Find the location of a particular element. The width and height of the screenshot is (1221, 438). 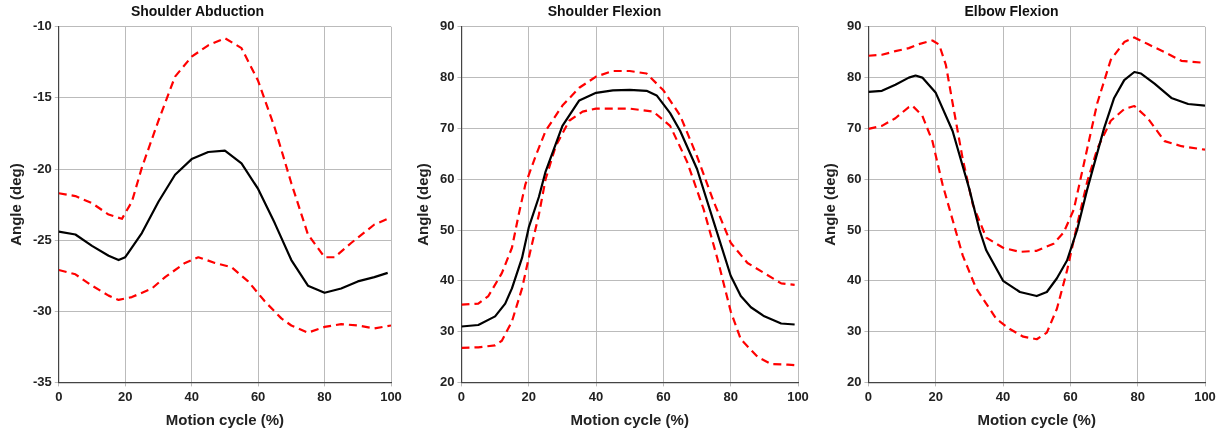

y-tick-label: -10 is located at coordinates (42, 26).